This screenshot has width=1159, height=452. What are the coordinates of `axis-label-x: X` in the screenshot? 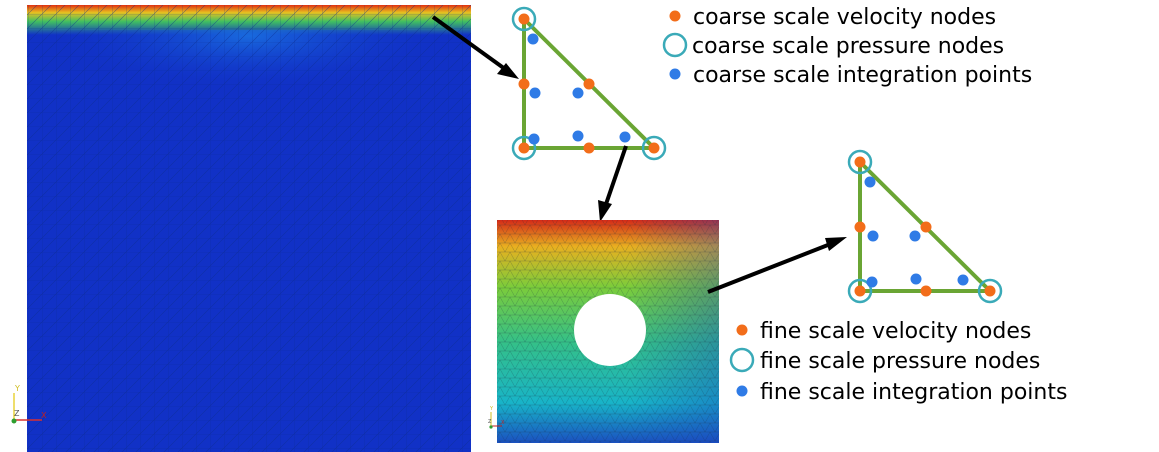 It's located at (44, 415).